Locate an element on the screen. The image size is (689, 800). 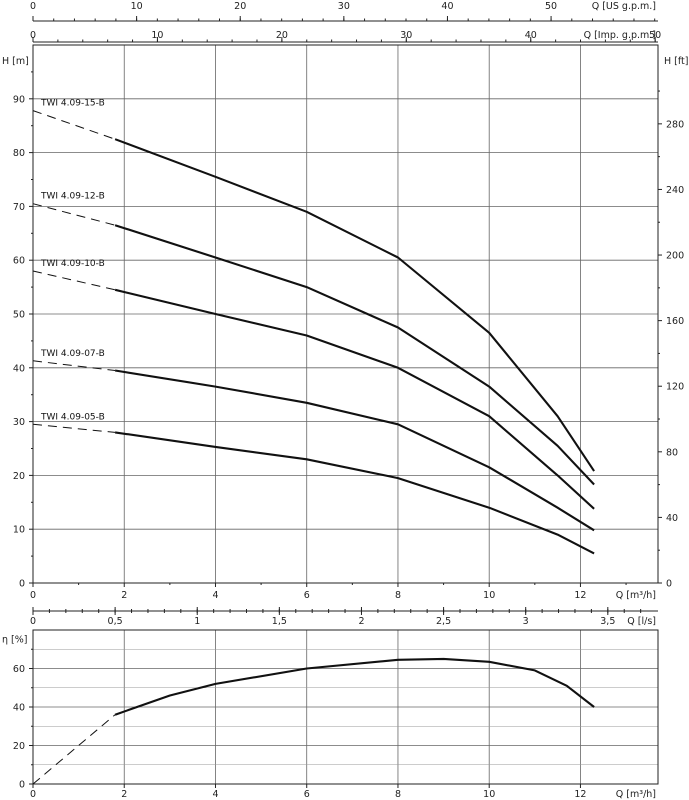
h-ft-tick-label: 0 is located at coordinates (669, 584).